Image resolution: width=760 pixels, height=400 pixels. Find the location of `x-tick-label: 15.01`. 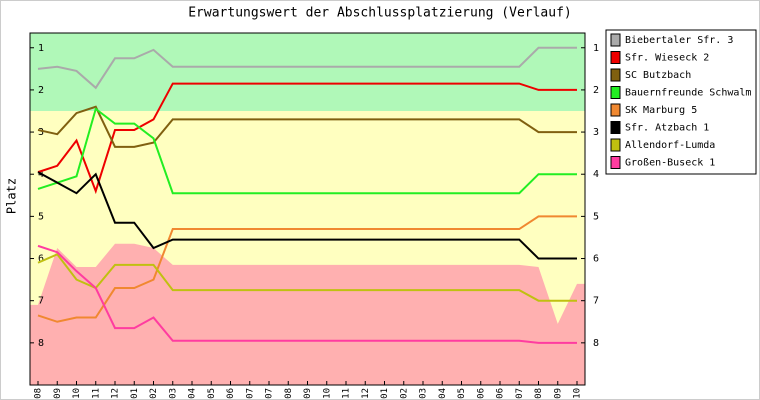

x-tick-label: 15.01 is located at coordinates (135, 394).